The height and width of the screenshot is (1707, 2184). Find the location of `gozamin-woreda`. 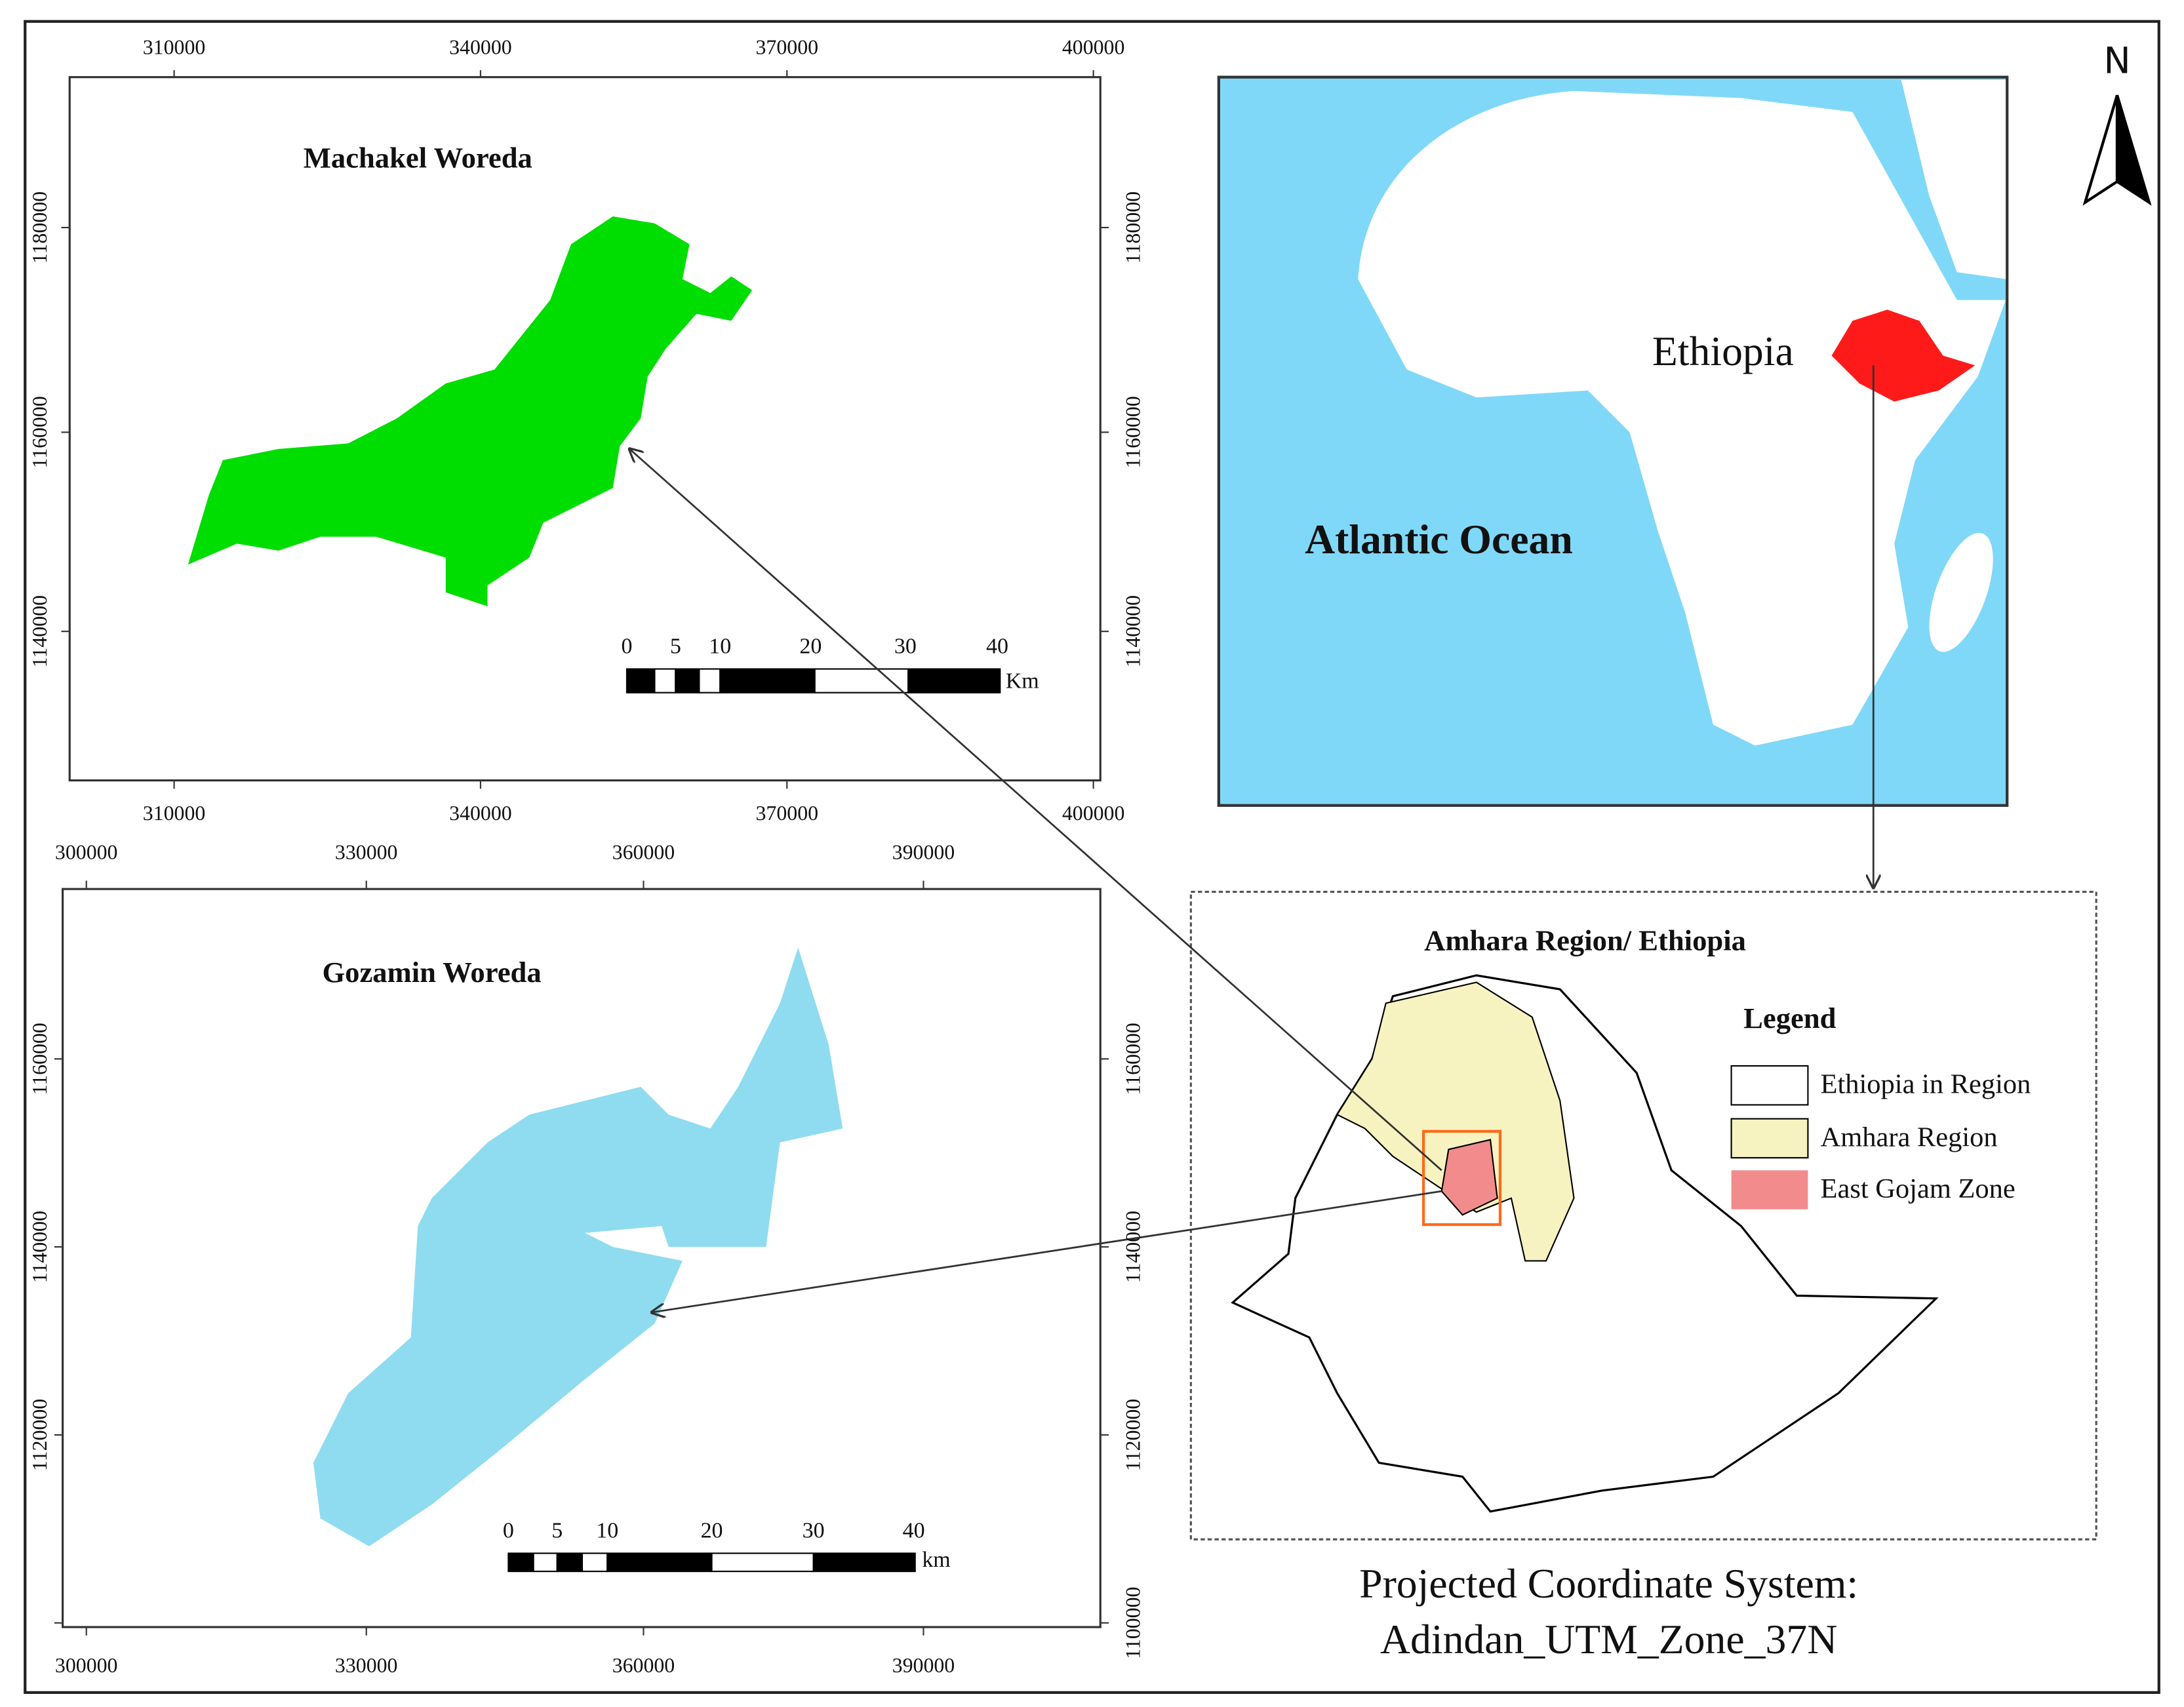

gozamin-woreda is located at coordinates (578, 1246).